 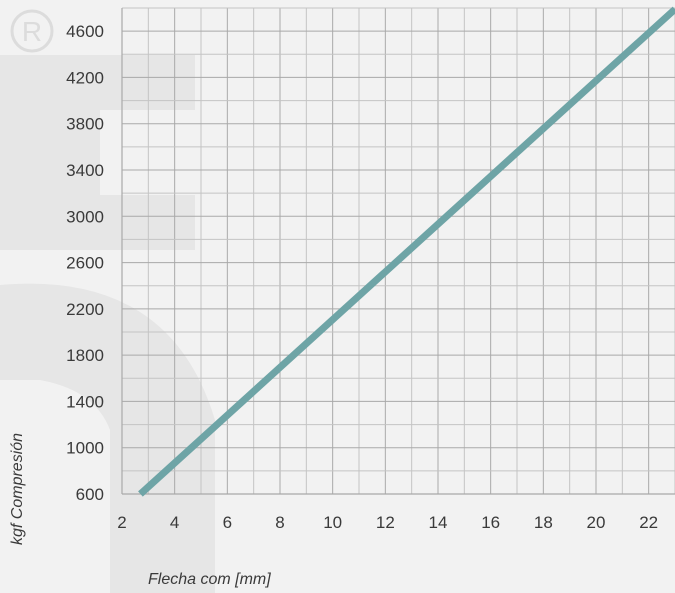 I want to click on x-tick-label: 18, so click(x=543, y=522).